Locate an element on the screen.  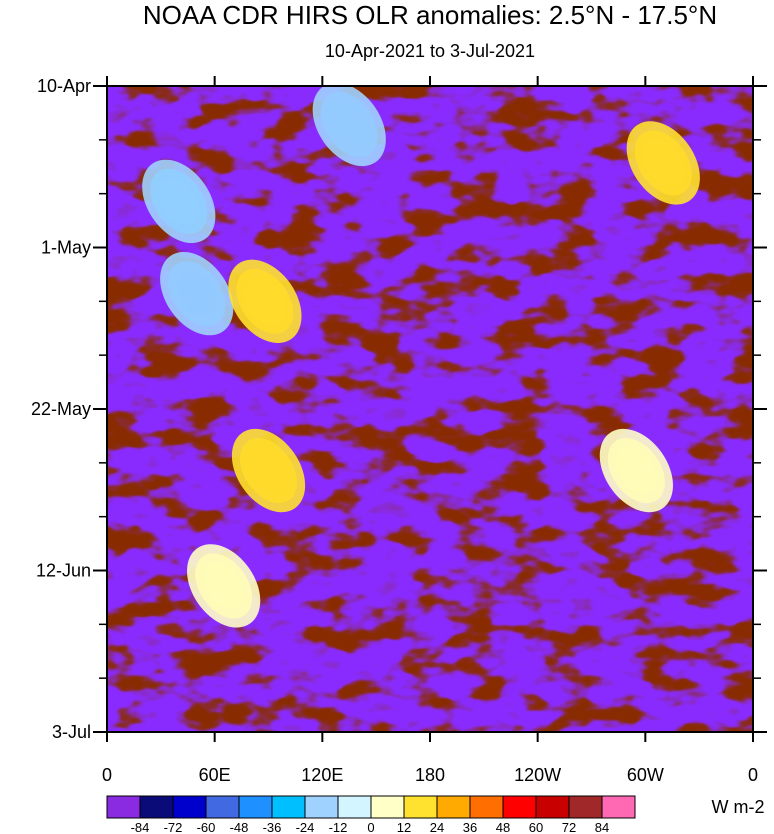
colorbar-level-label: 84 is located at coordinates (602, 827).